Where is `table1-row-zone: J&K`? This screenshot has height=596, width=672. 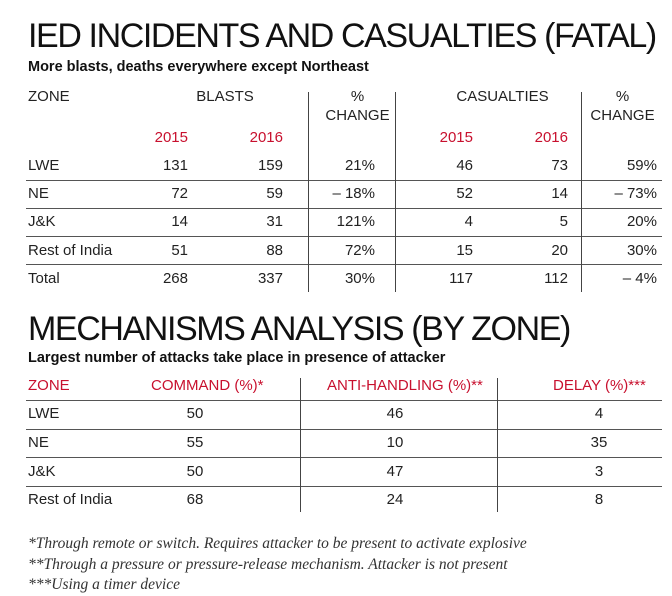
table1-row-zone: J&K is located at coordinates (42, 221).